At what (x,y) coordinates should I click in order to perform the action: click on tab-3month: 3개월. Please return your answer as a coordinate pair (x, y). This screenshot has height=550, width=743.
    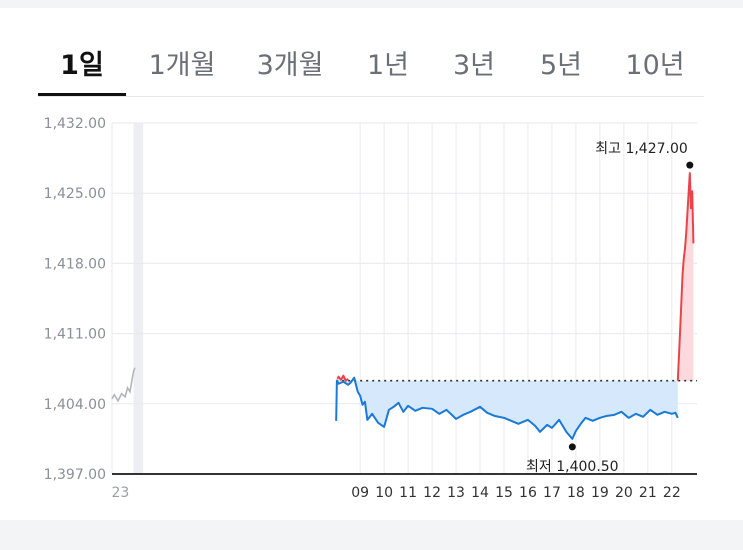
    Looking at the image, I should click on (290, 65).